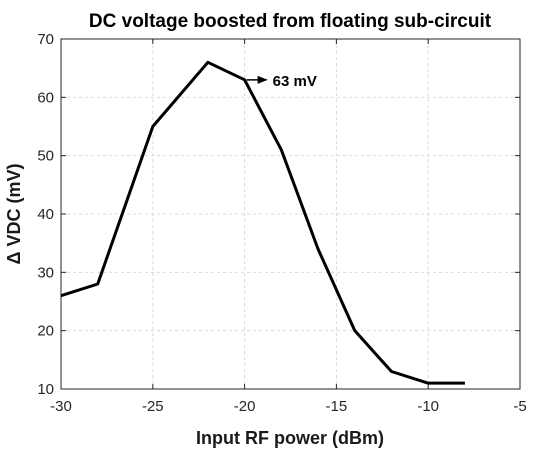 This screenshot has height=459, width=550. What do you see at coordinates (245, 406) in the screenshot?
I see `x-tick-label: -20` at bounding box center [245, 406].